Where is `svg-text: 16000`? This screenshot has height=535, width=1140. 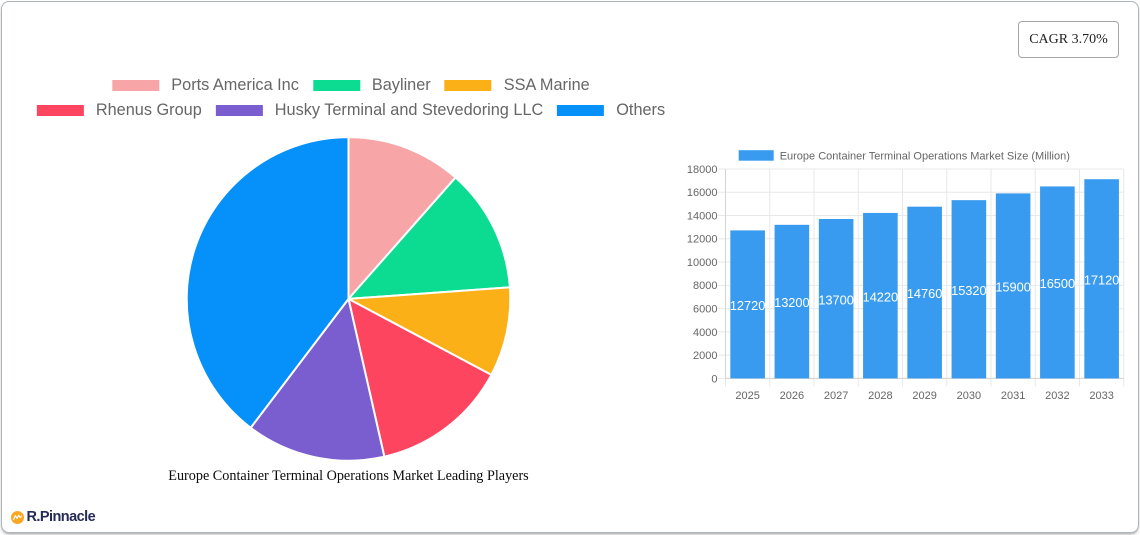
svg-text: 16000 is located at coordinates (702, 193).